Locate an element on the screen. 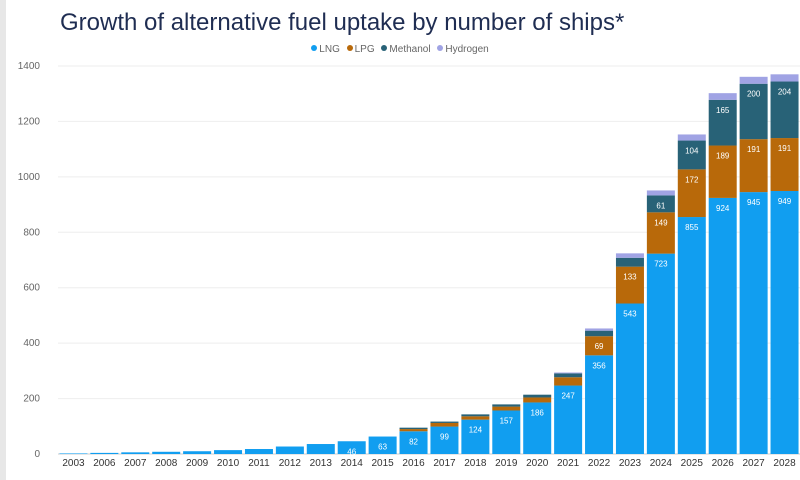  data-label: 99 is located at coordinates (444, 437).